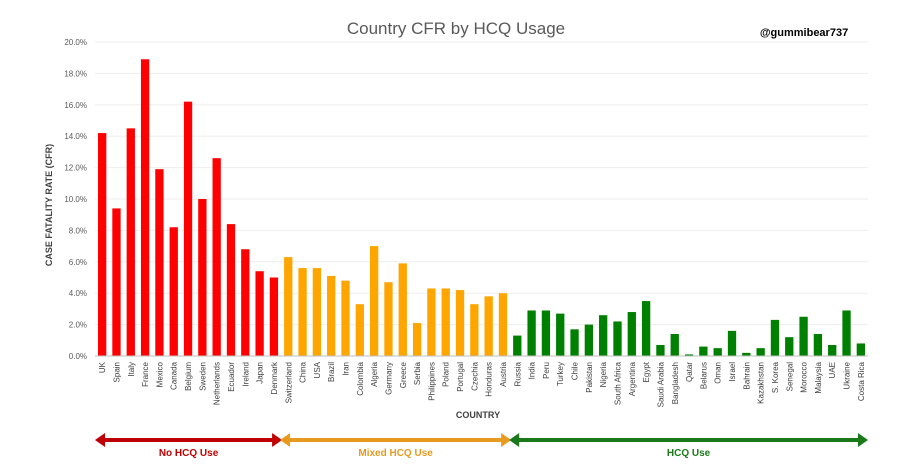 This screenshot has height=469, width=918. I want to click on bar-nigeria, so click(603, 335).